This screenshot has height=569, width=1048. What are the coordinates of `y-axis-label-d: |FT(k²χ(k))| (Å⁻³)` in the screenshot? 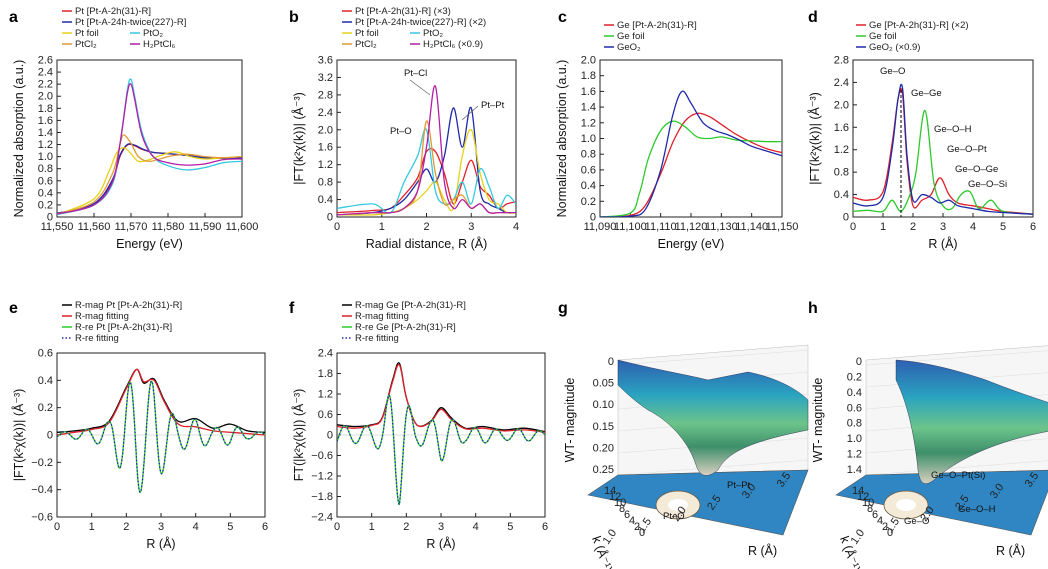 It's located at (814, 138).